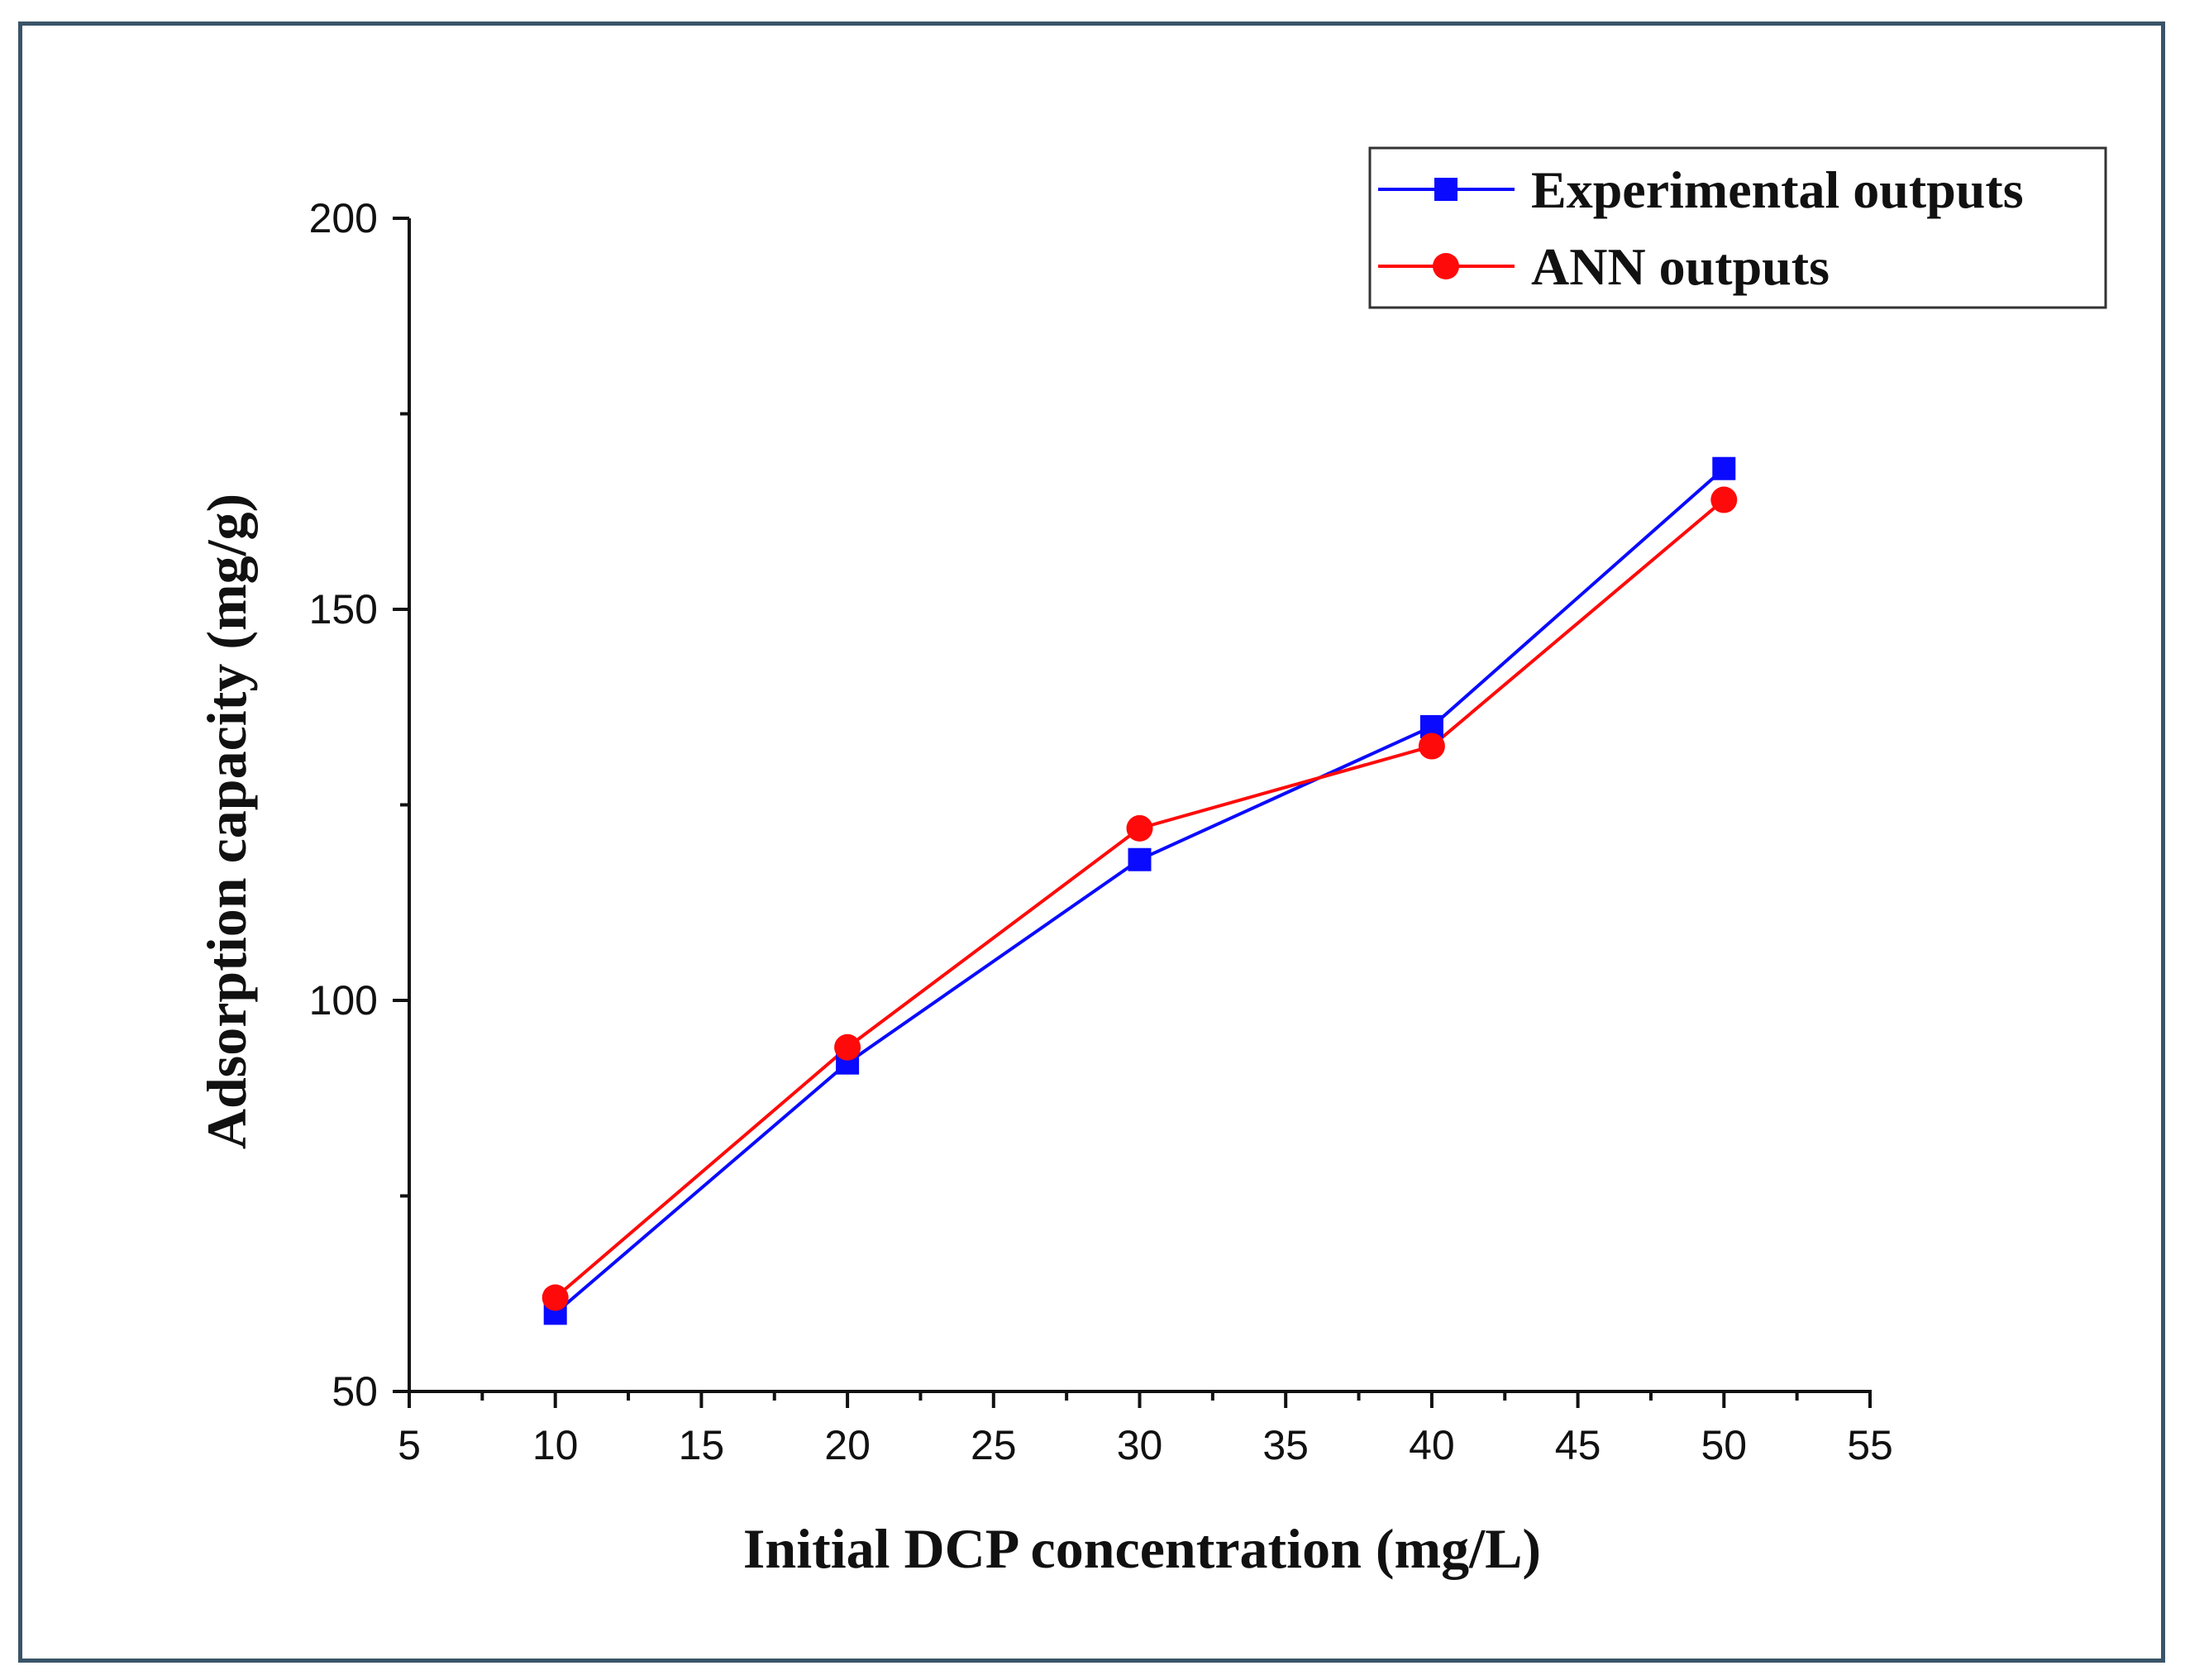 This screenshot has width=2185, height=1680. Describe the element at coordinates (355, 1391) in the screenshot. I see `y-tick-label: 50` at that location.